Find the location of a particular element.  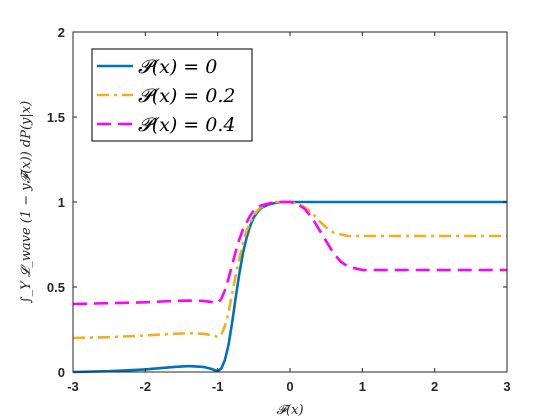

y-tick-label: 1 is located at coordinates (61, 202).